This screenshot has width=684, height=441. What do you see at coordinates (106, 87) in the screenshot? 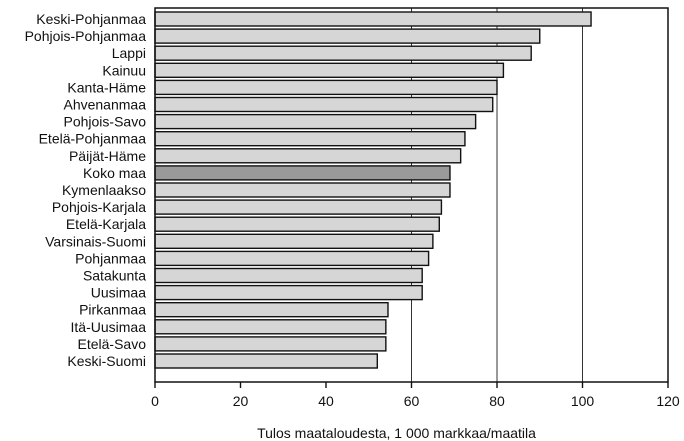
I see `category-label: Kanta-Häme` at bounding box center [106, 87].